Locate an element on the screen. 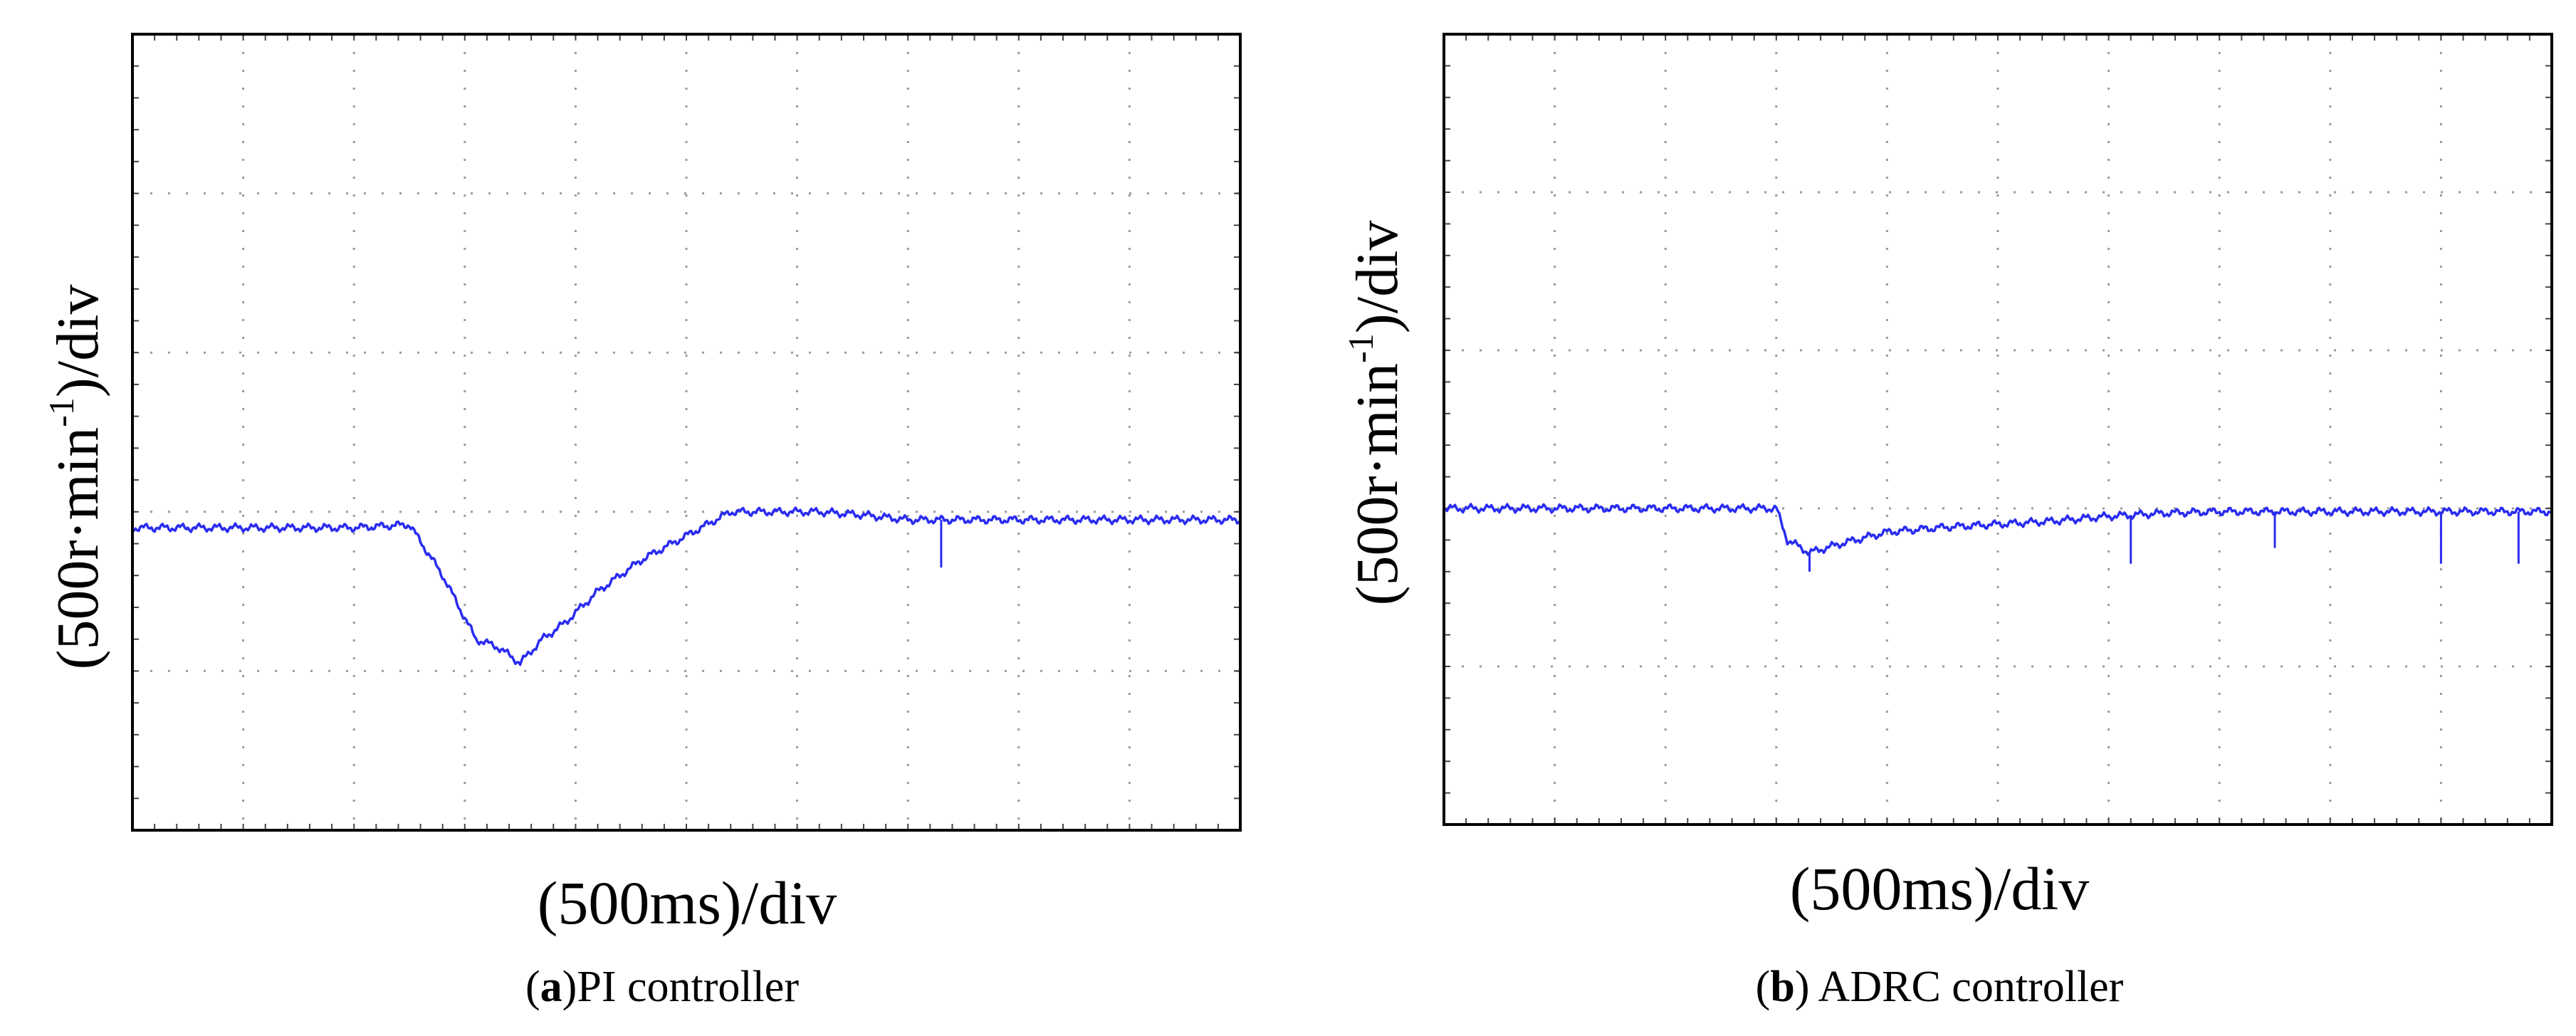 Image resolution: width=2576 pixels, height=1036 pixels. panel-letter: a is located at coordinates (551, 987).